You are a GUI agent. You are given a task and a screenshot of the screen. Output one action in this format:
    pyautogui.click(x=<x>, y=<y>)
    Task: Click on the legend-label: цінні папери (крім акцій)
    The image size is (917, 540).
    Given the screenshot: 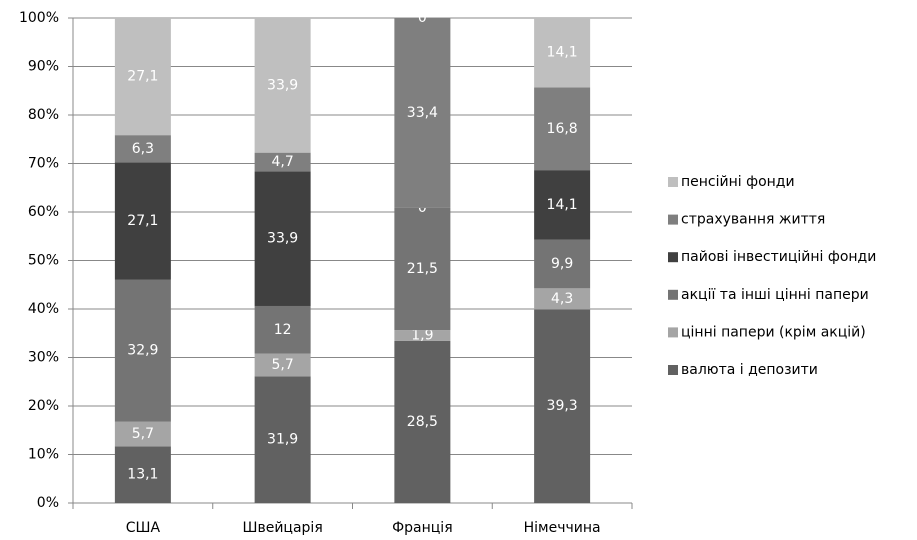 What is the action you would take?
    pyautogui.click(x=773, y=332)
    